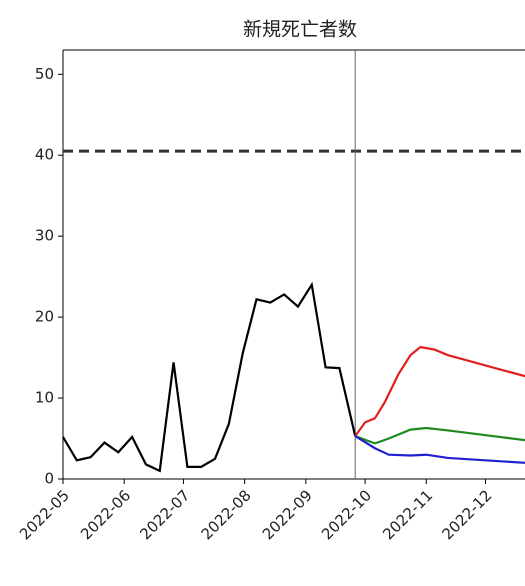  Describe the element at coordinates (44, 155) in the screenshot. I see `y-tick-label: 40` at that location.